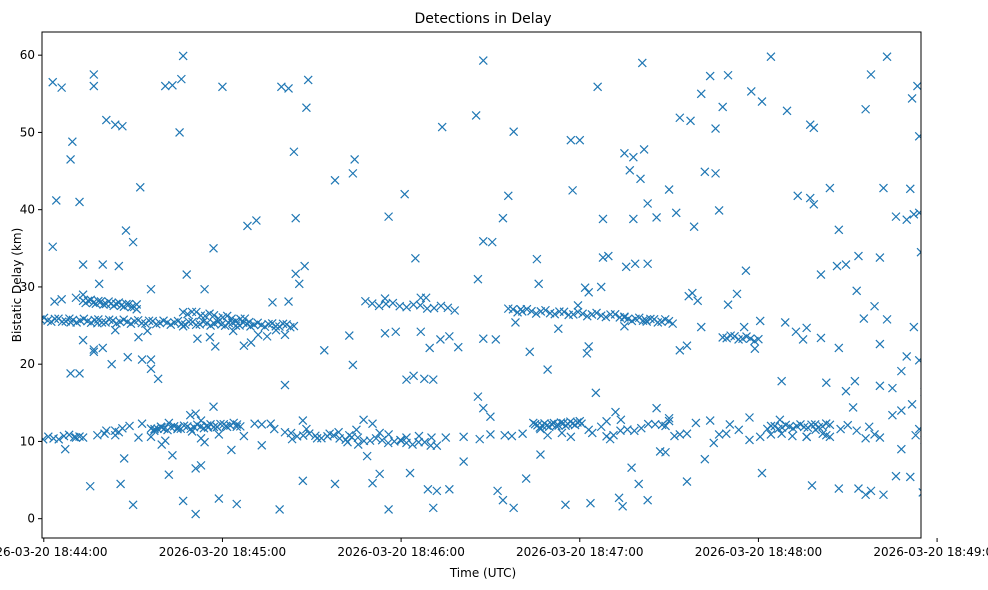 This screenshot has width=988, height=590. I want to click on x-tick-label: 2026-03-20 18:49:00, so click(930, 552).